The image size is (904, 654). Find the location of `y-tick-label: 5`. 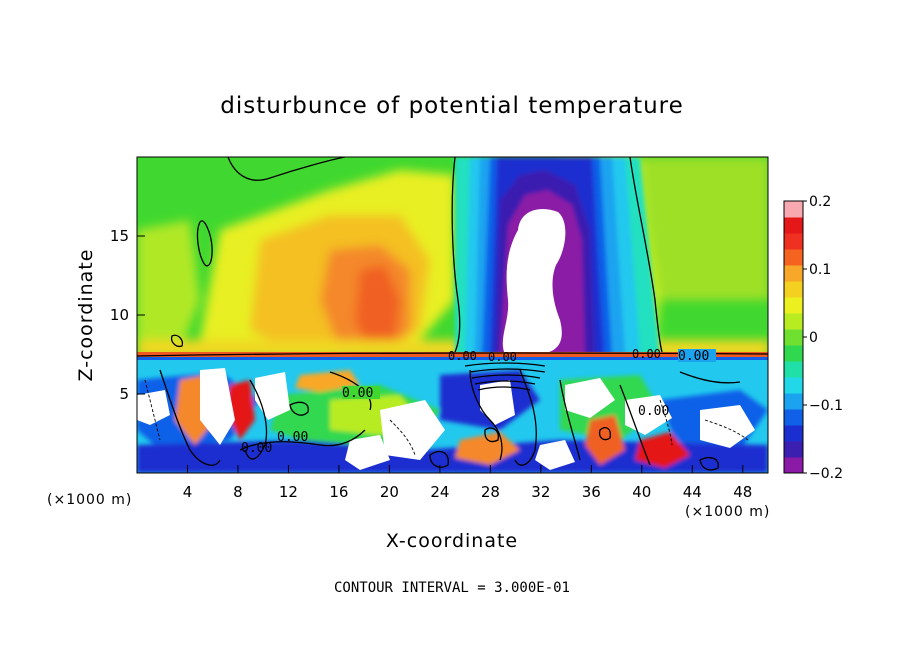

y-tick-label: 5 is located at coordinates (124, 394).